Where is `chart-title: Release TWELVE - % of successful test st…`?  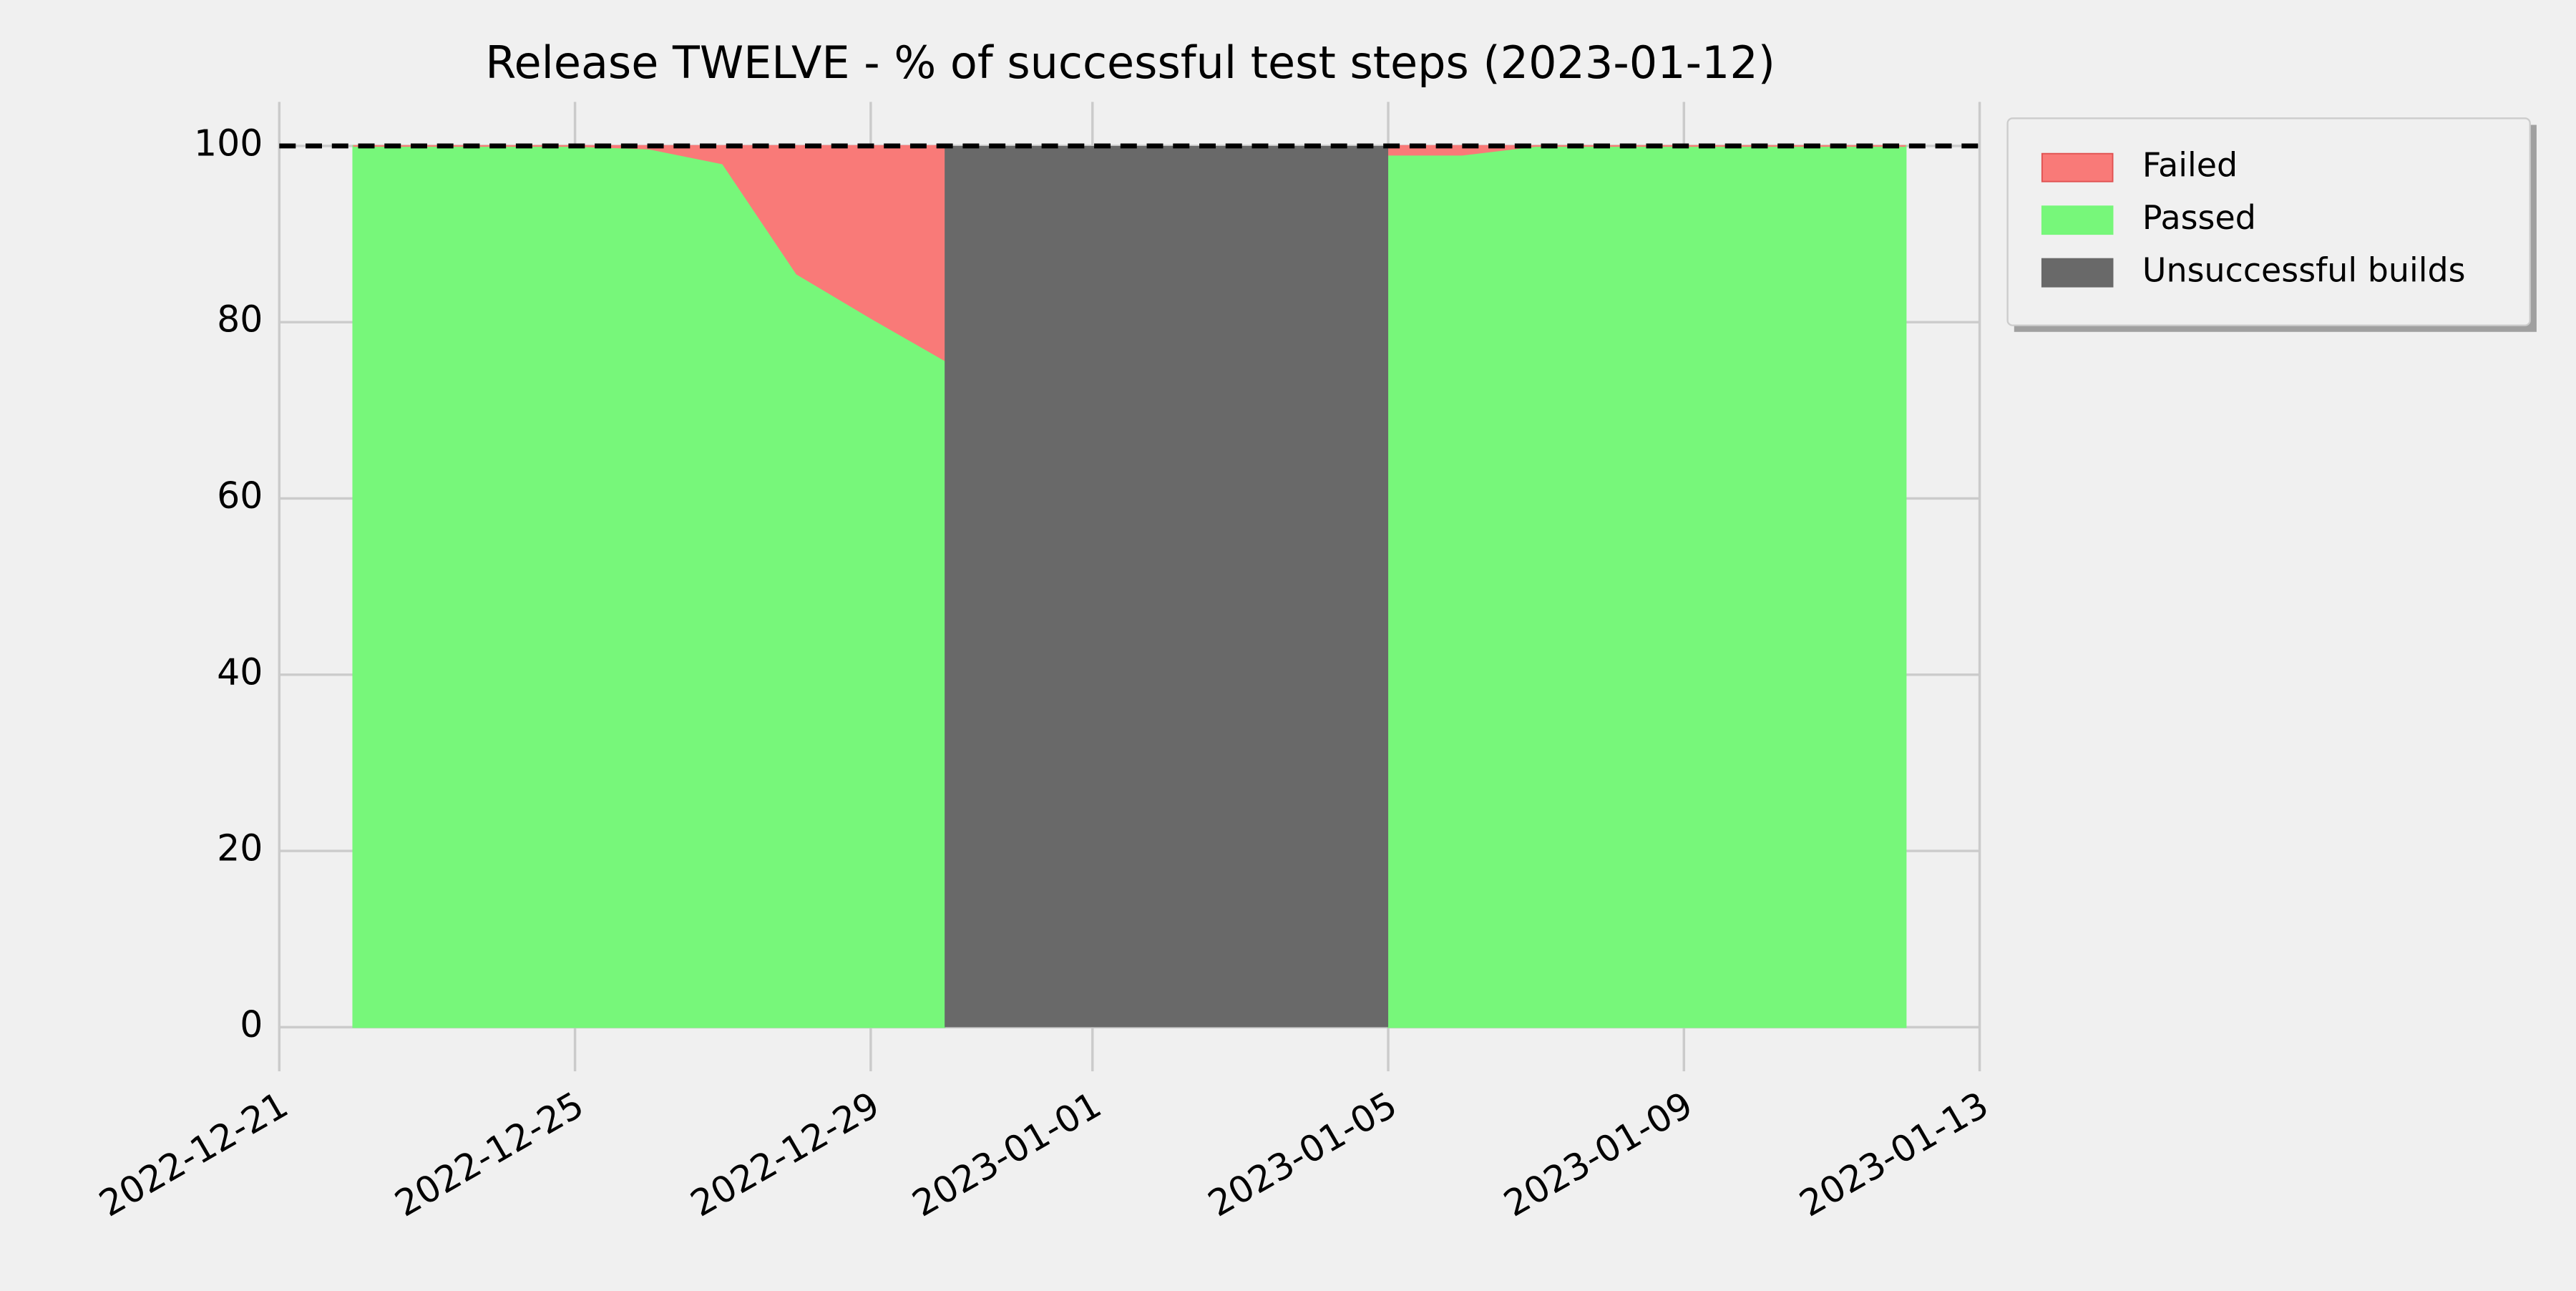
chart-title: Release TWELVE - % of successful test st… is located at coordinates (1130, 62).